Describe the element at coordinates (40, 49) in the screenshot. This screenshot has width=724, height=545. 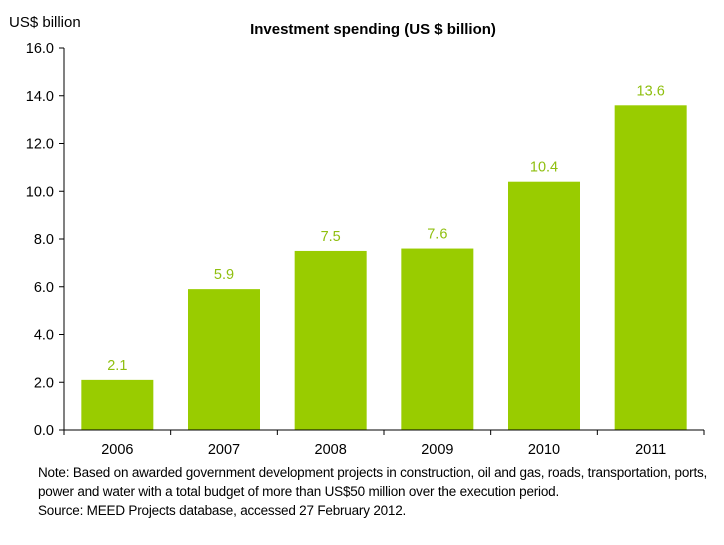
I see `y-tick-label: 16.0` at that location.